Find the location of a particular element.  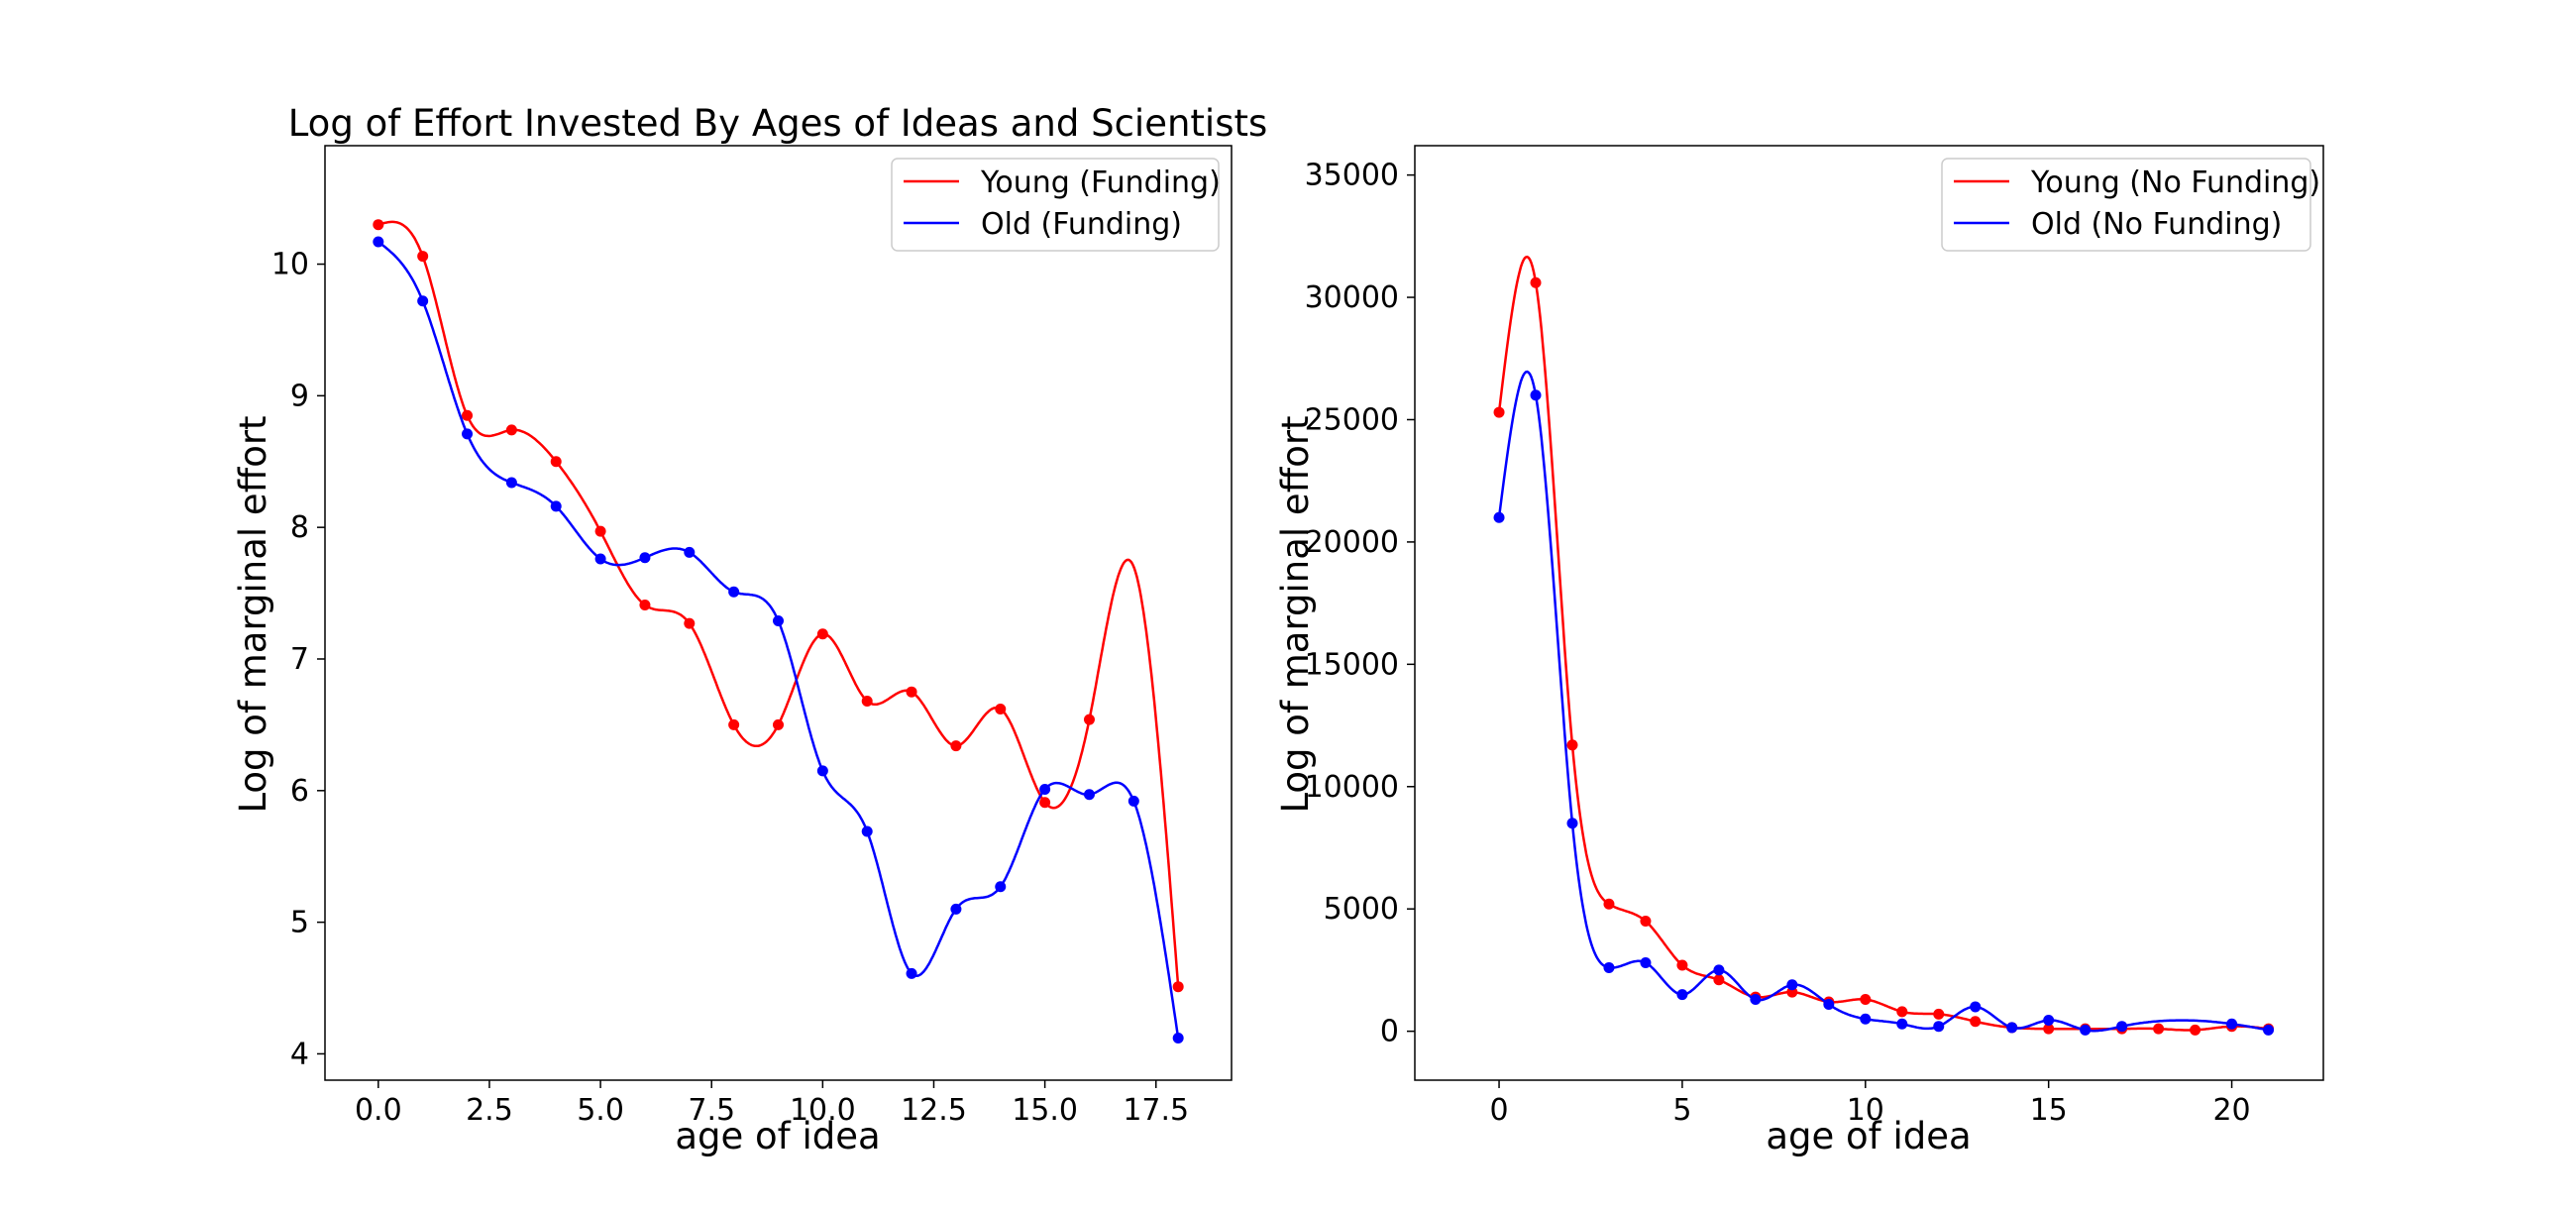

right-legend: Young (No Funding) Old (No Funding) is located at coordinates (2130, 205).